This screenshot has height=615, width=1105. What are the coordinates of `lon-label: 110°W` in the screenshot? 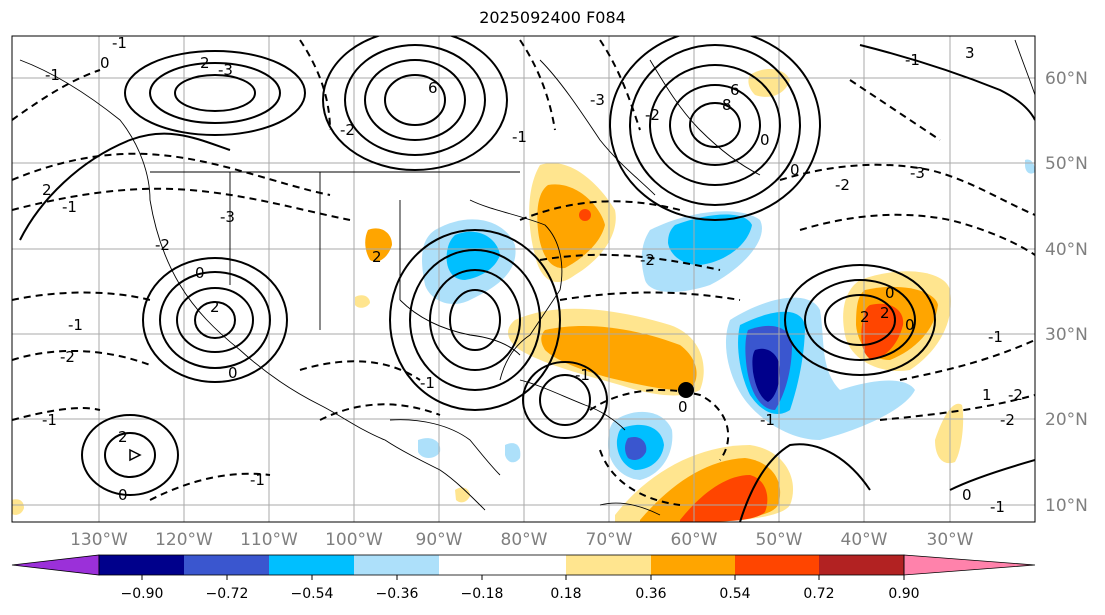 It's located at (269, 540).